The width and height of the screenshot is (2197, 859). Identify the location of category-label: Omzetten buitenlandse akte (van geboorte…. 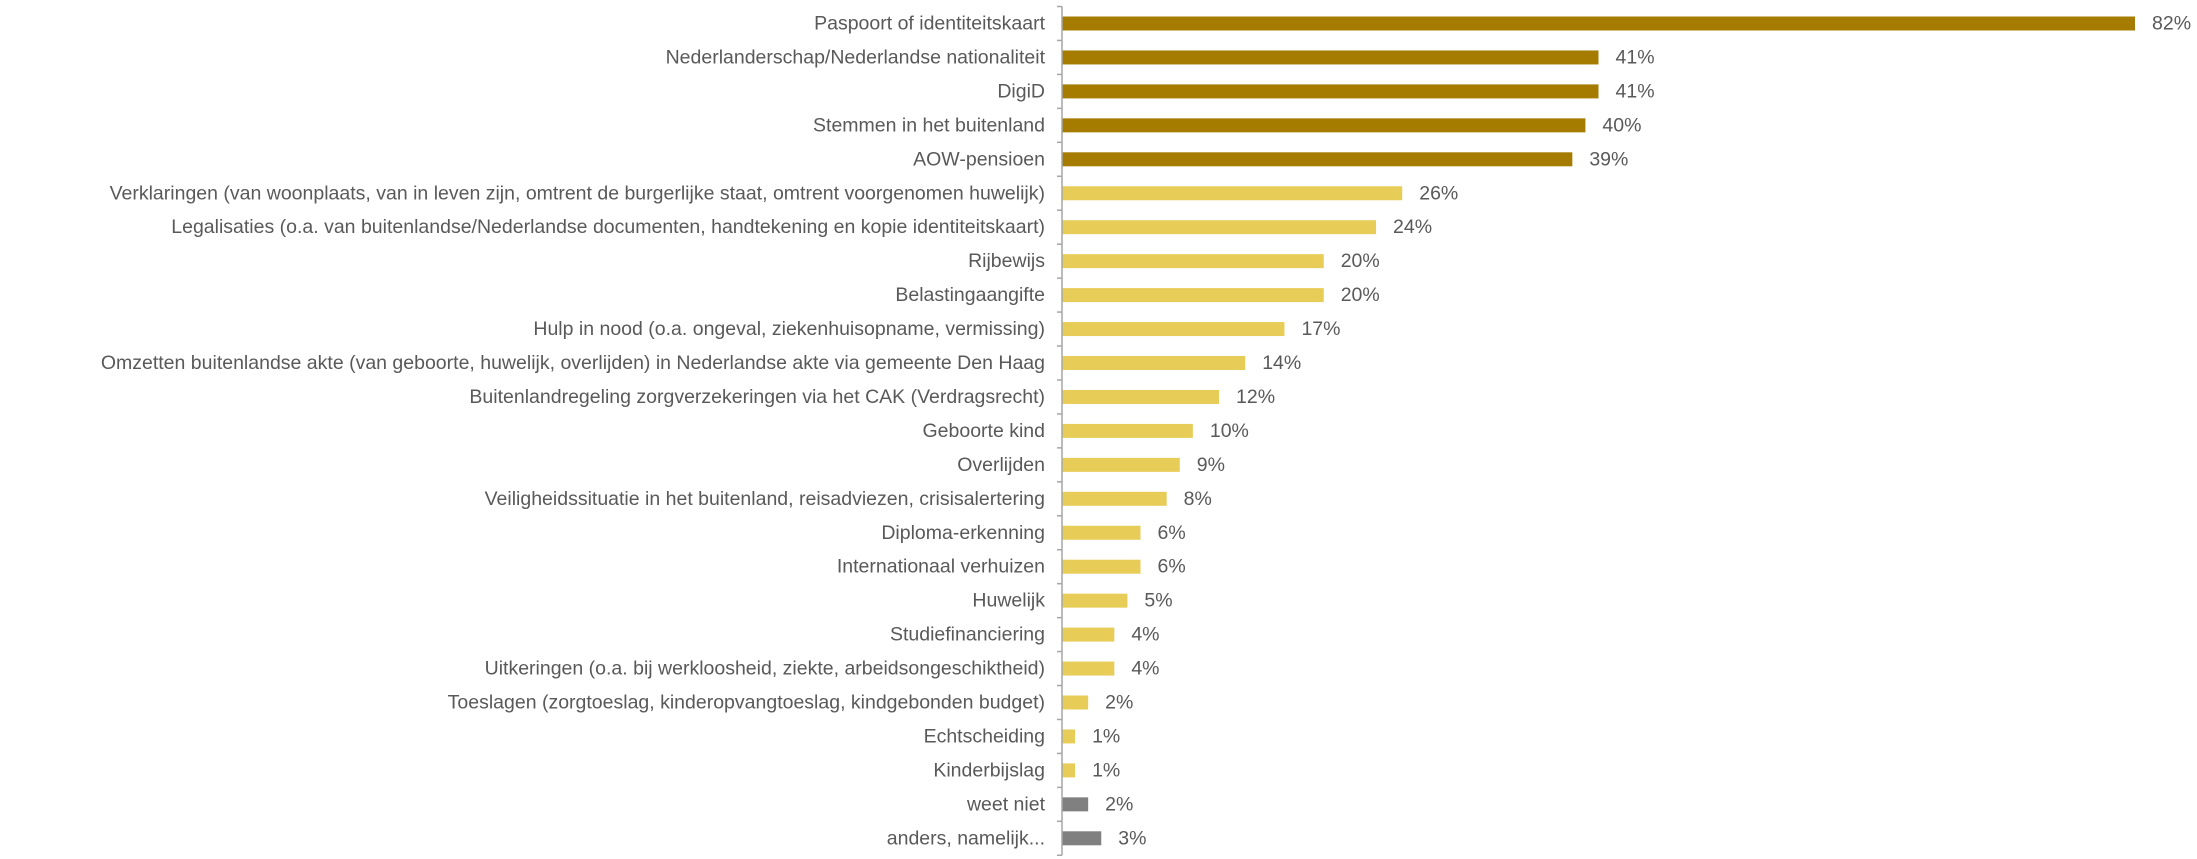
(573, 363).